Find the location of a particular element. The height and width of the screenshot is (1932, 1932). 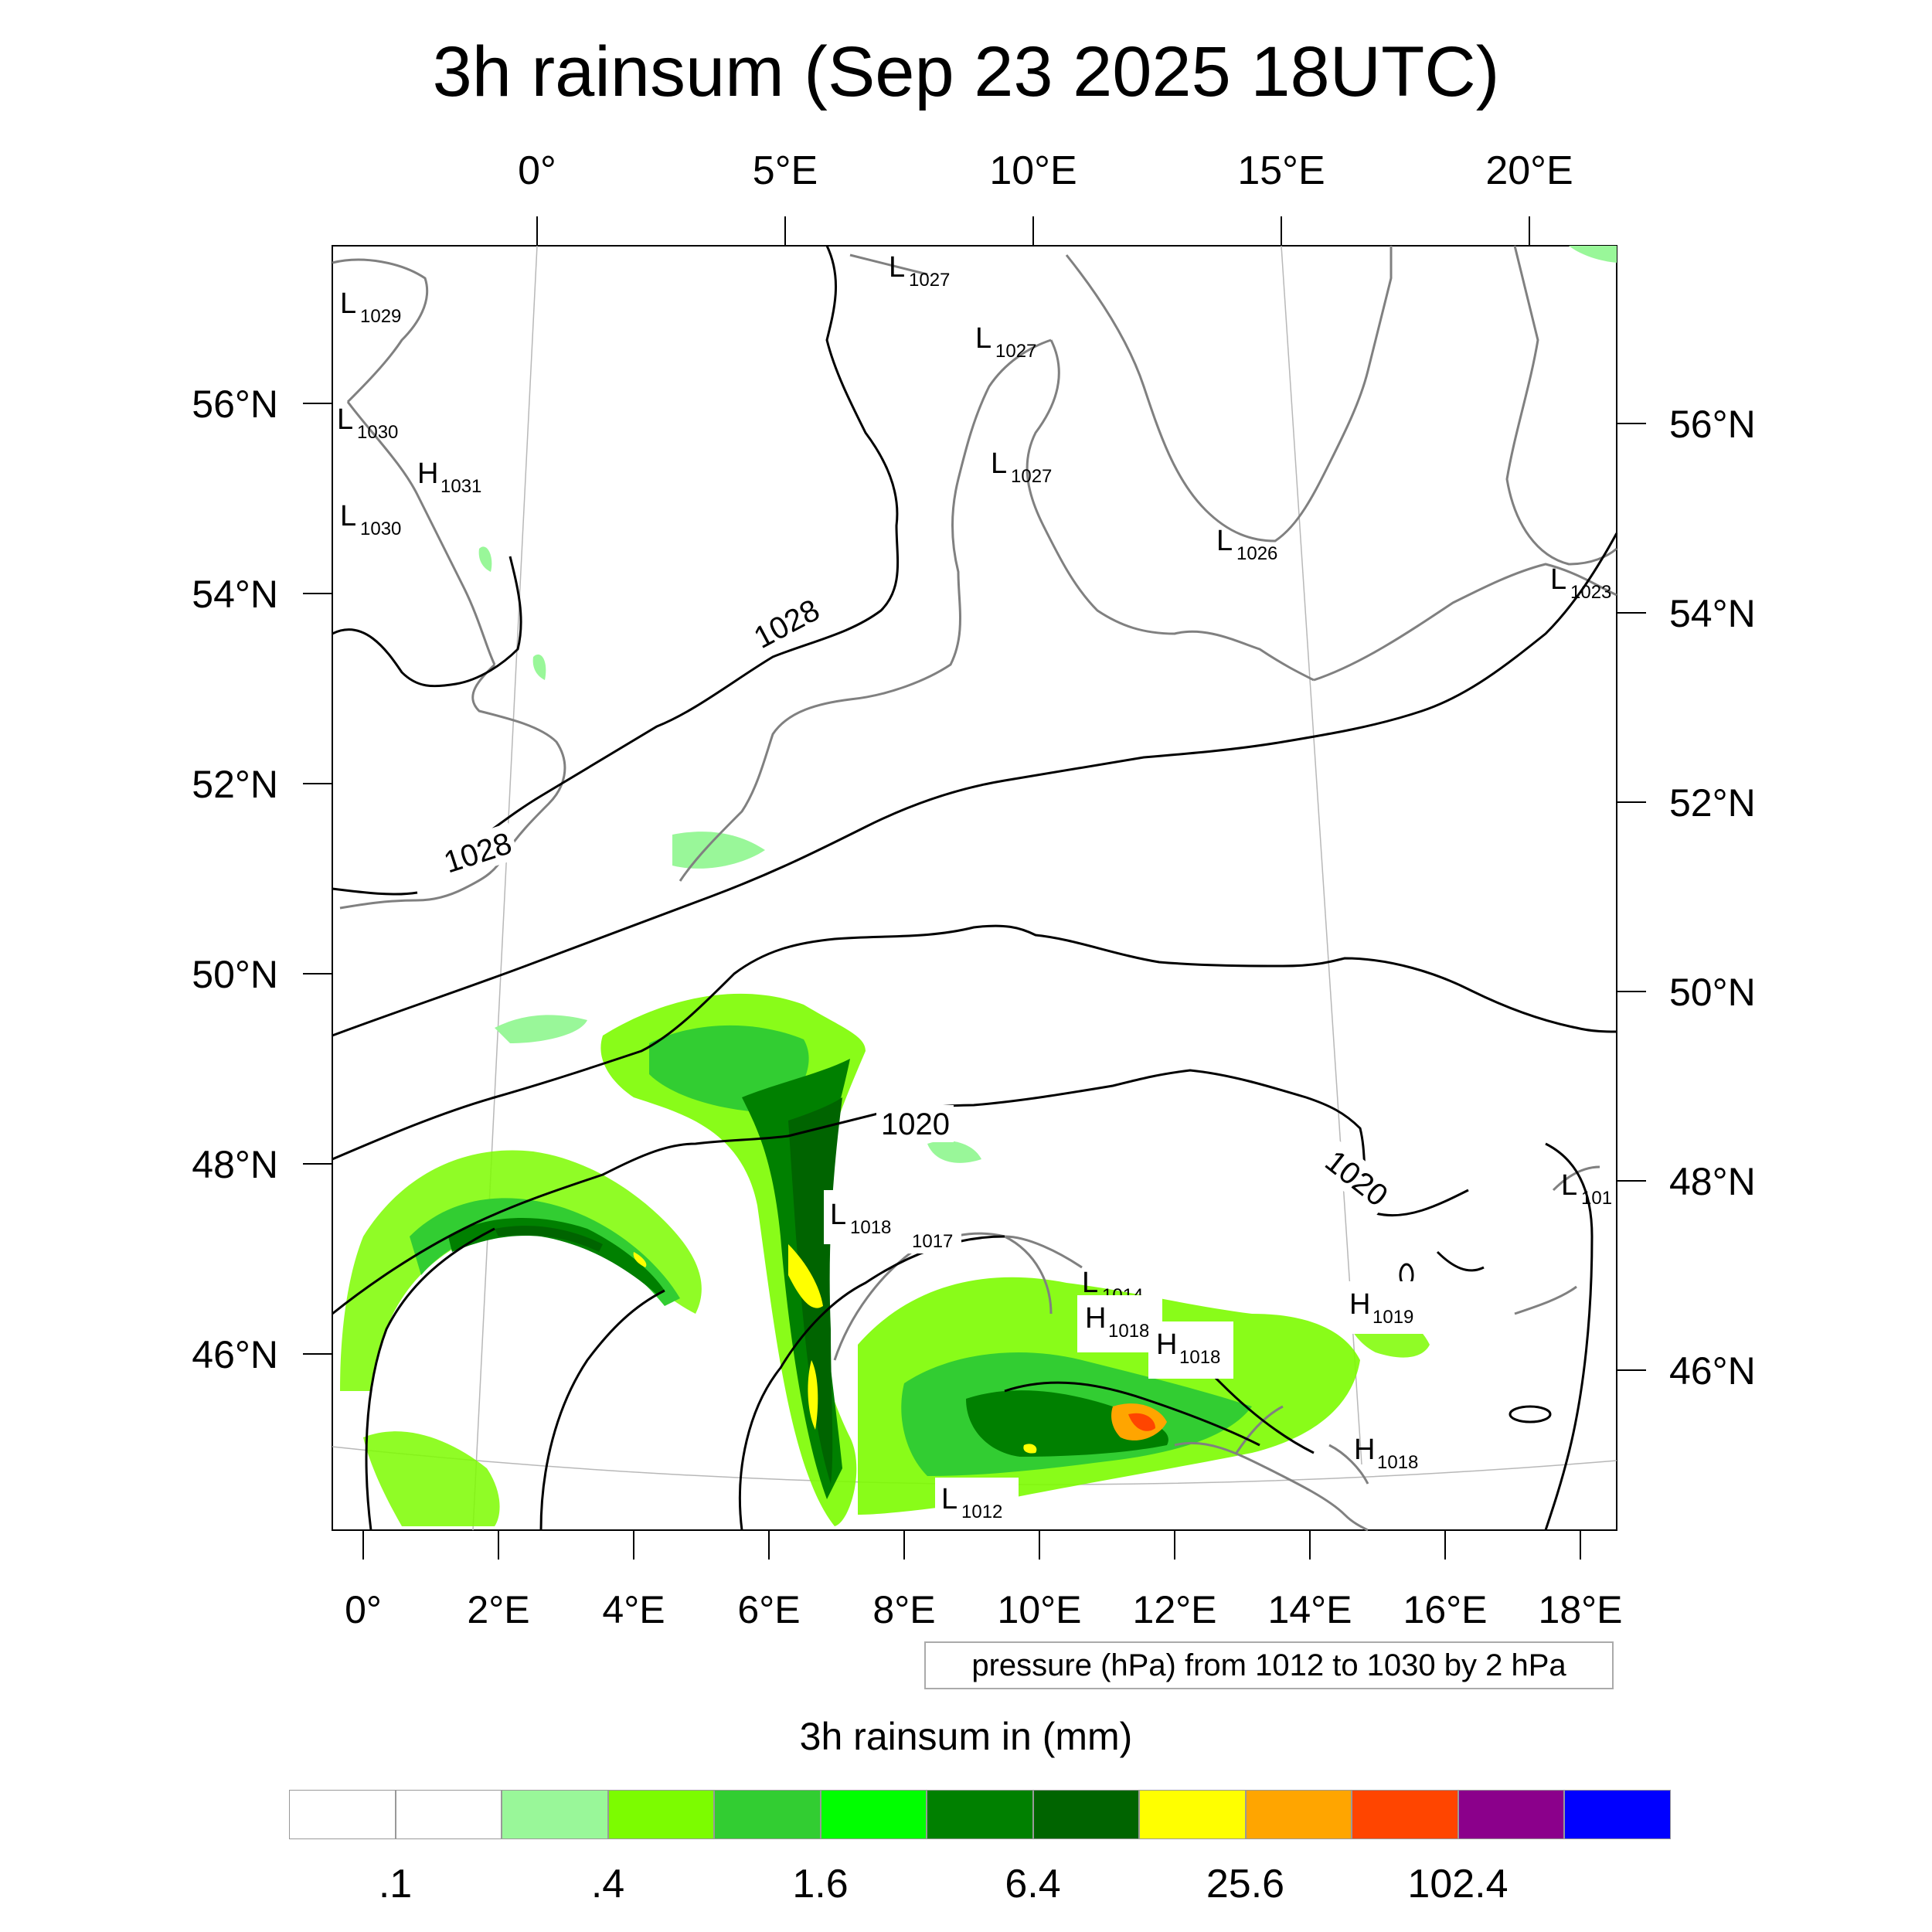

bottom-lon-label-10e: 10°E is located at coordinates (1040, 1610).